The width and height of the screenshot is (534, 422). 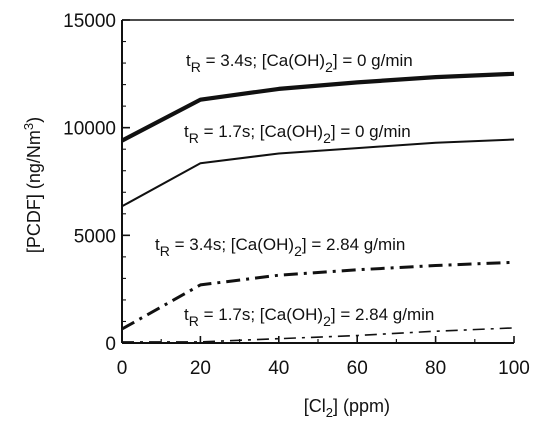 I want to click on series-label-1: tR = 3.4s; [Ca(OH)2] = 0 g/min, so click(x=299, y=63).